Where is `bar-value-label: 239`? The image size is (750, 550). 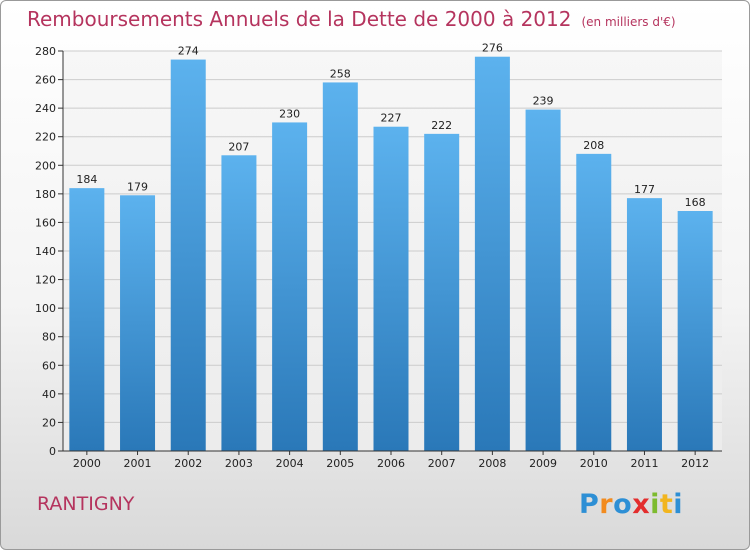
bar-value-label: 239 is located at coordinates (543, 101).